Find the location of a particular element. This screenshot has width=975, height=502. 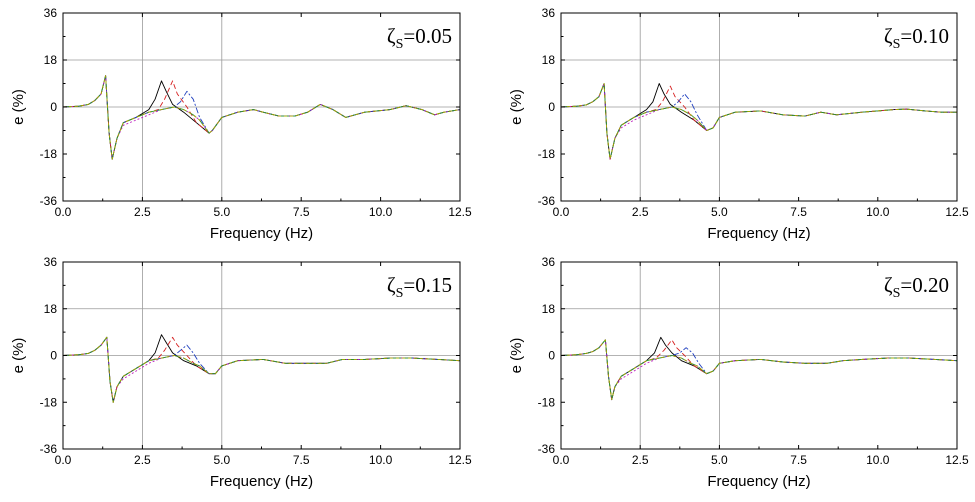

damping-ratio-label: ζS=0.05 is located at coordinates (419, 38).